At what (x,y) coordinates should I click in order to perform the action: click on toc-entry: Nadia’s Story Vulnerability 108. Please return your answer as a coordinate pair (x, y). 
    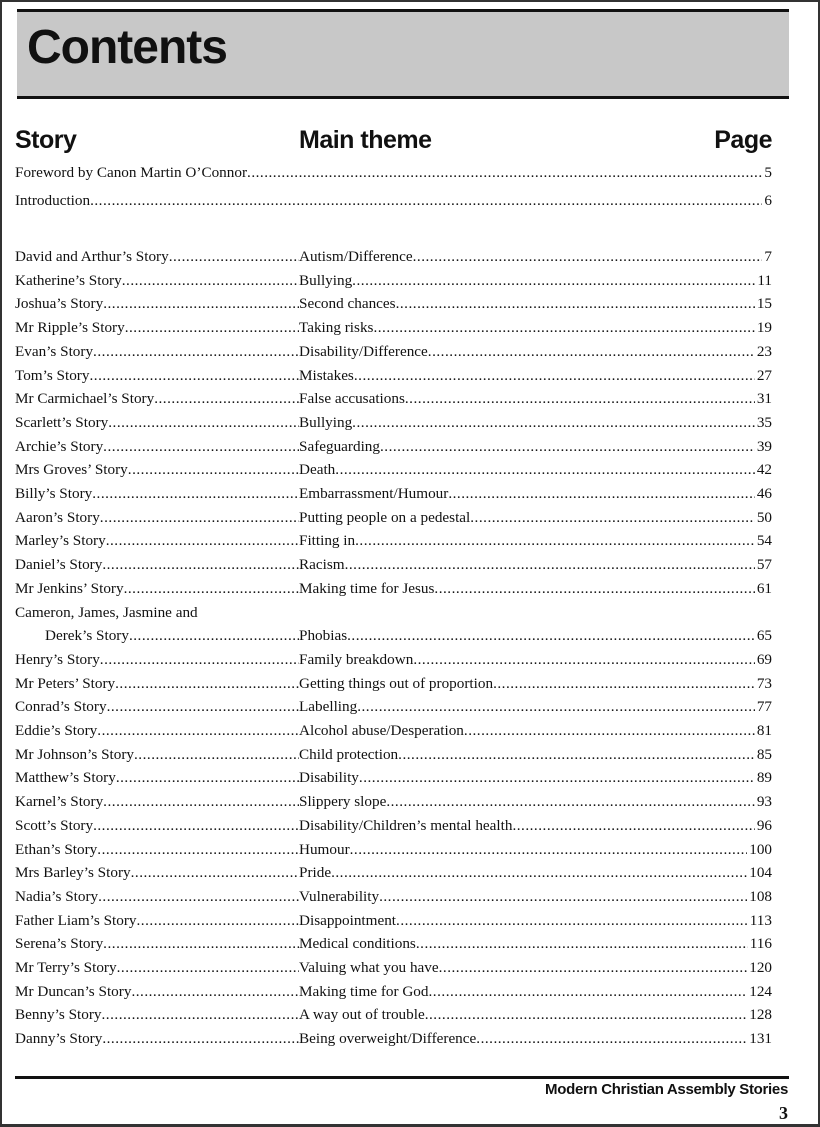
    Looking at the image, I should click on (393, 897).